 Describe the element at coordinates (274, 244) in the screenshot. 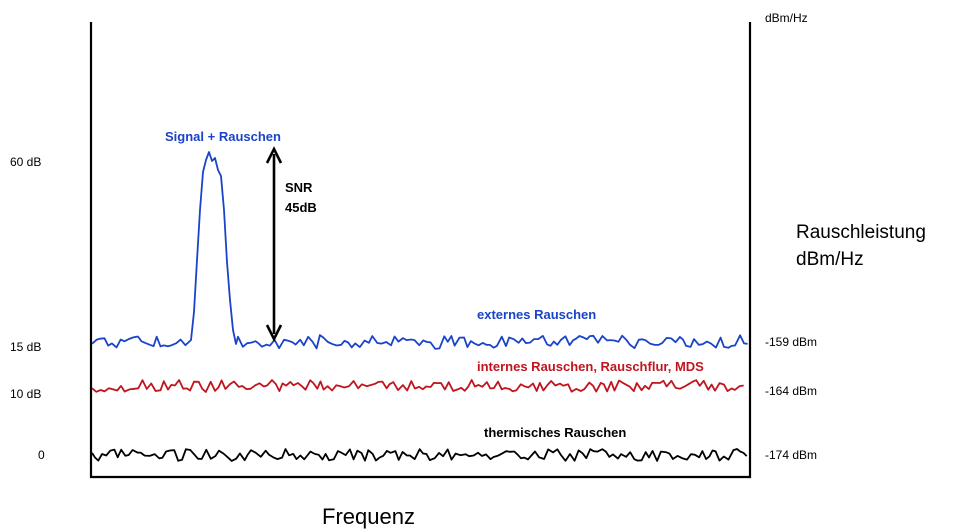

I see `snr-arrow` at that location.